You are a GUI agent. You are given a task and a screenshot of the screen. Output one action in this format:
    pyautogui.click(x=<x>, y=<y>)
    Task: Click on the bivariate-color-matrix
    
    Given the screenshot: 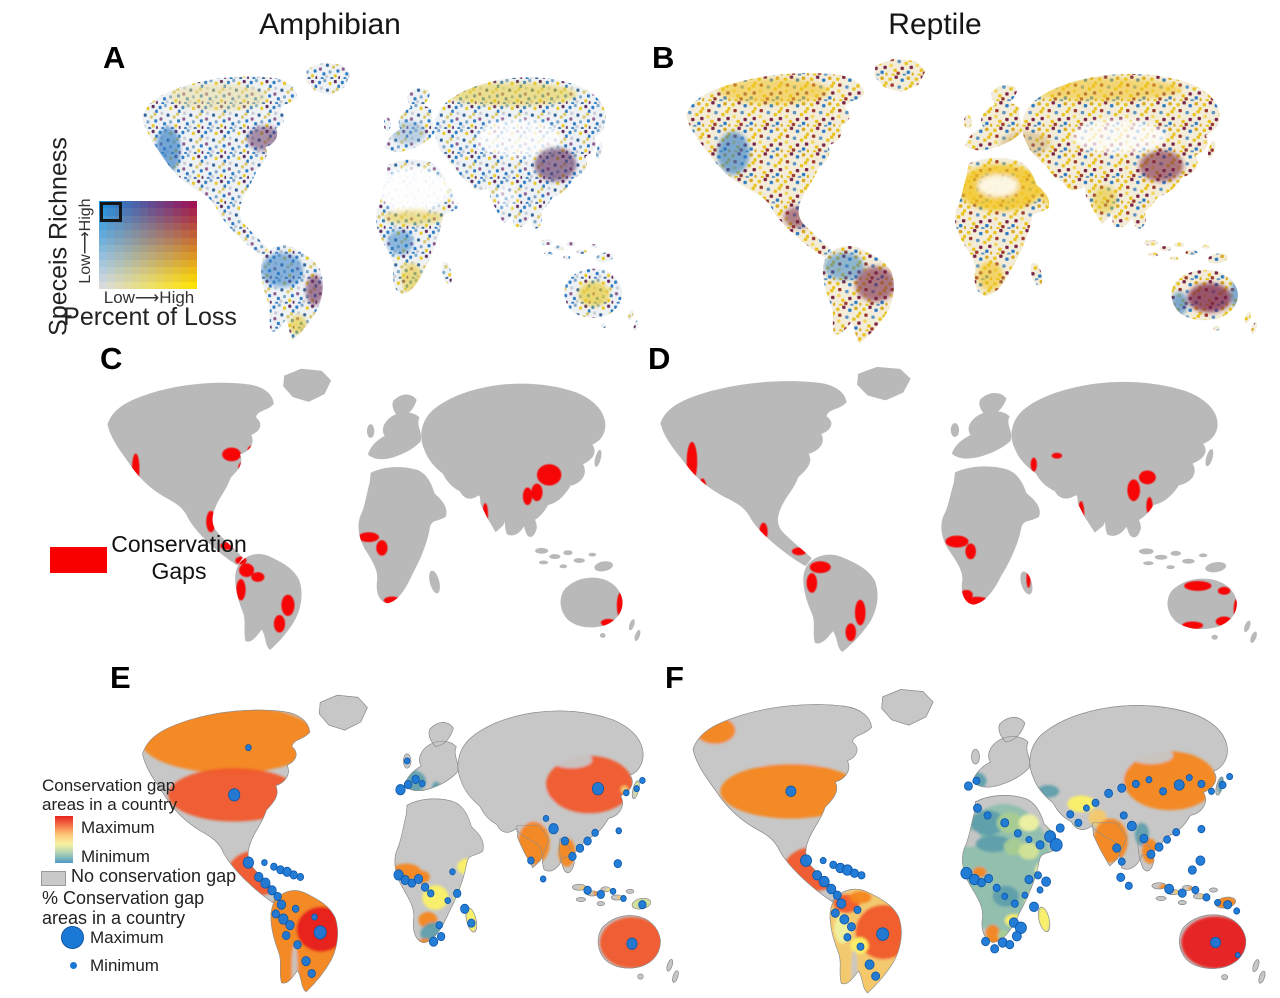 What is the action you would take?
    pyautogui.click(x=148, y=245)
    